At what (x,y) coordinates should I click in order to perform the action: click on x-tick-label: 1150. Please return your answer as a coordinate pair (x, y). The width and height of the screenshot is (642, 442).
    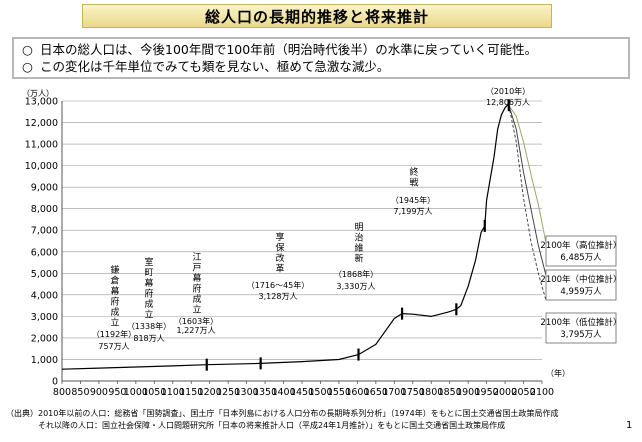
    Looking at the image, I should click on (191, 392).